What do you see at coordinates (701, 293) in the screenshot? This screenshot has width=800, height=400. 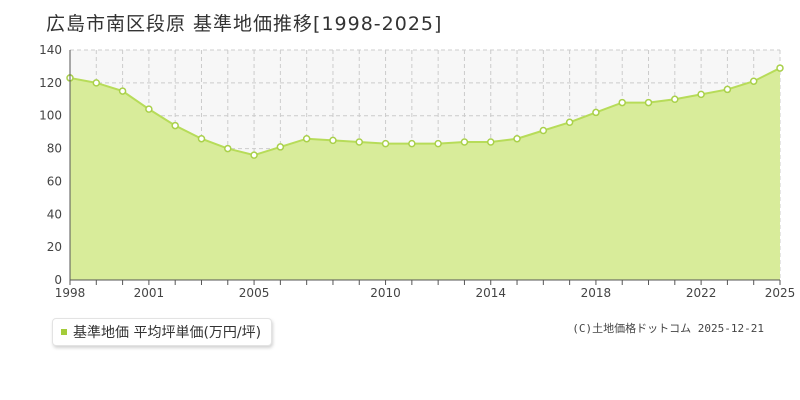 I see `x-tick-label: 2022` at bounding box center [701, 293].